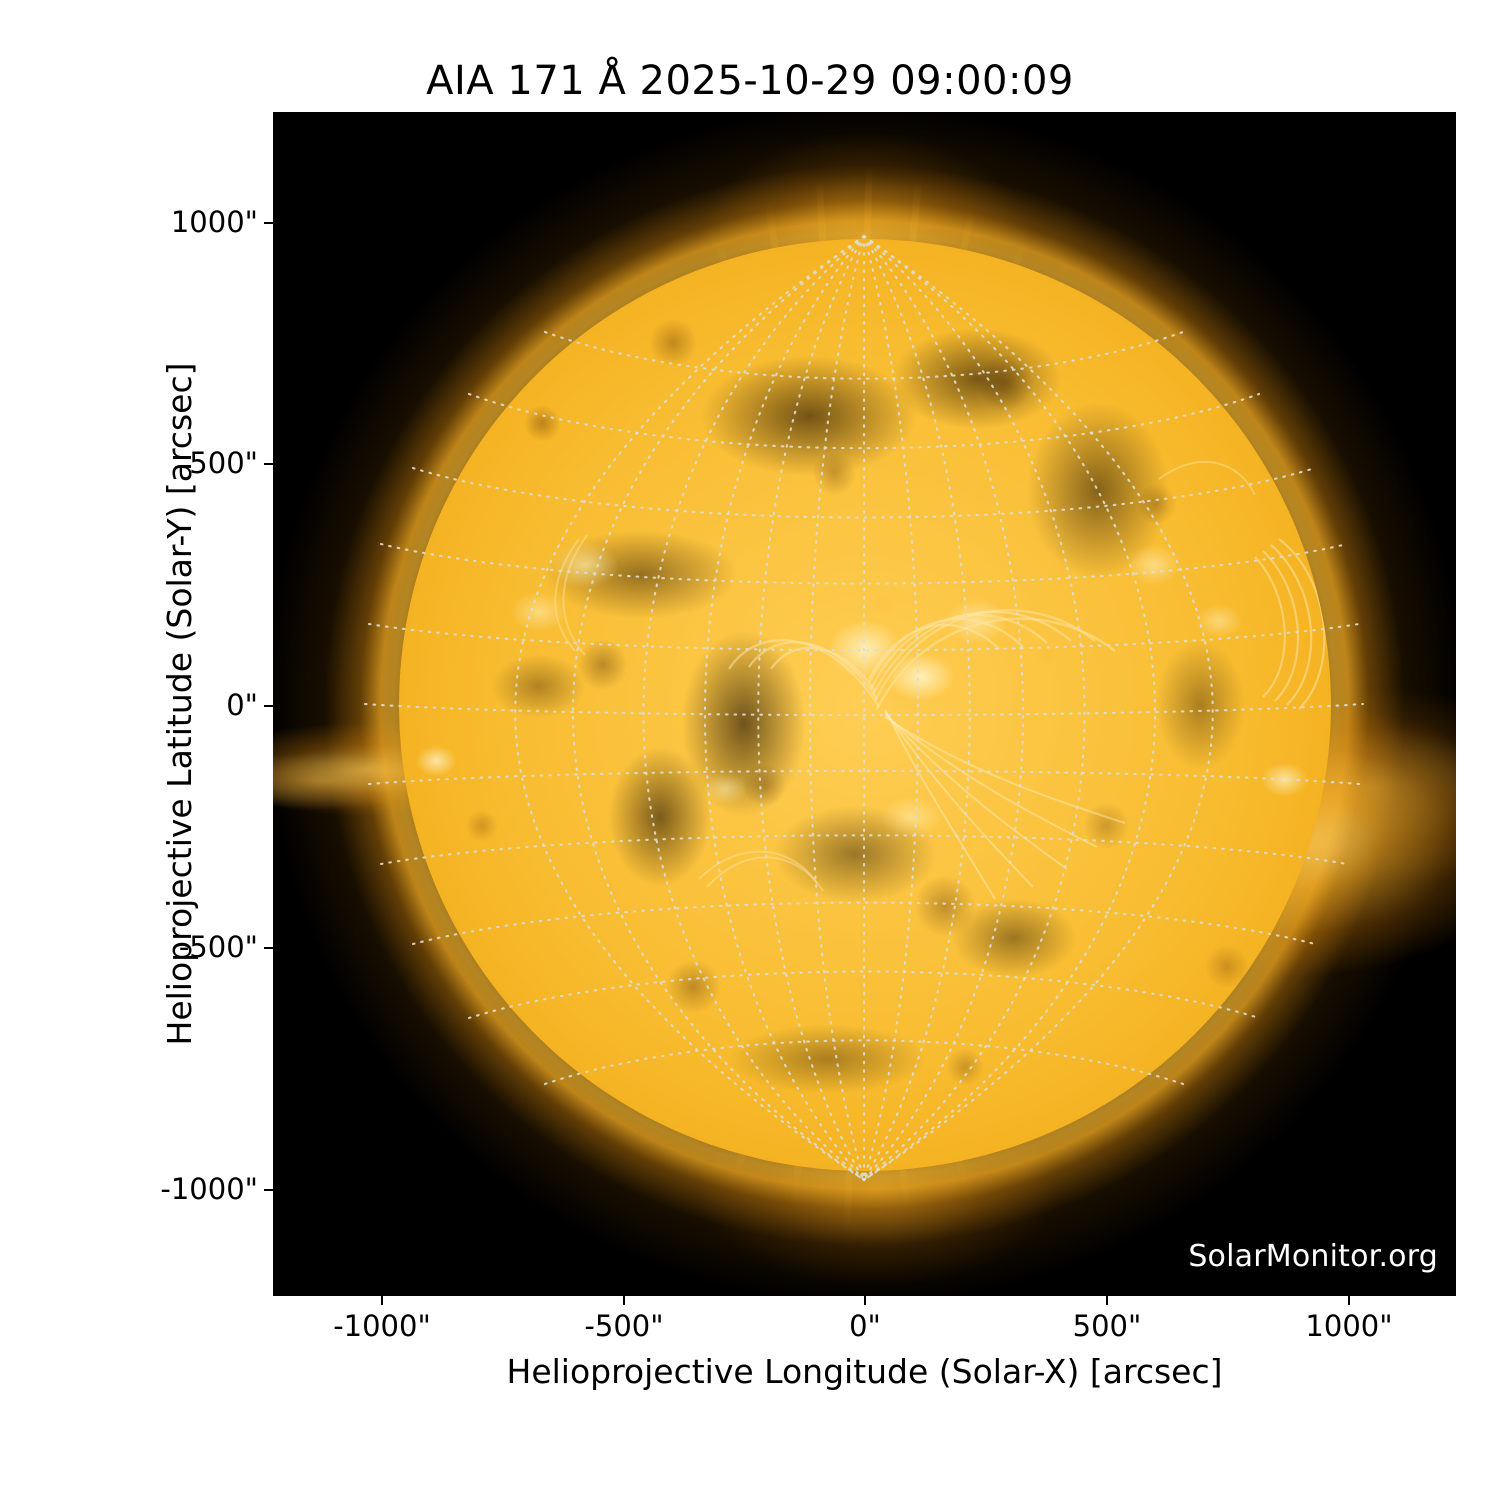 This screenshot has height=1500, width=1500. Describe the element at coordinates (1107, 1326) in the screenshot. I see `x-tick-label: 500"` at that location.